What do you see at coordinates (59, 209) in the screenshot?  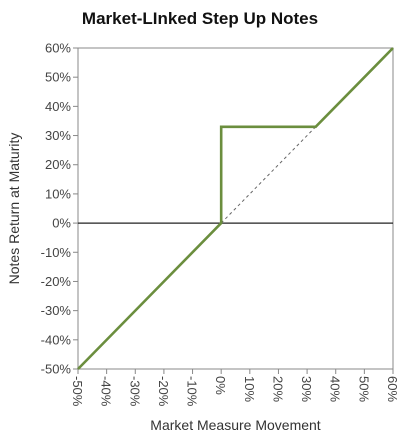 I see `y-axis-ticks: 60% 50% 40% 30% 20% 10% 0% -10% -20% -30% -40% -50%` at bounding box center [59, 209].